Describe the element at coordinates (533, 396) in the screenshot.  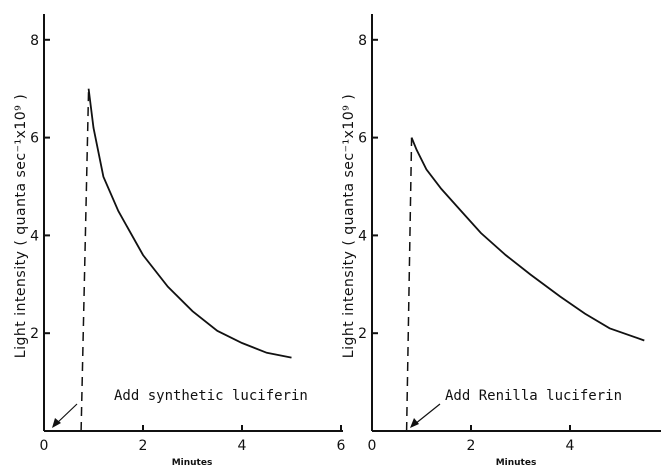
I see `annotation-label: Add Renilla luciferin` at that location.